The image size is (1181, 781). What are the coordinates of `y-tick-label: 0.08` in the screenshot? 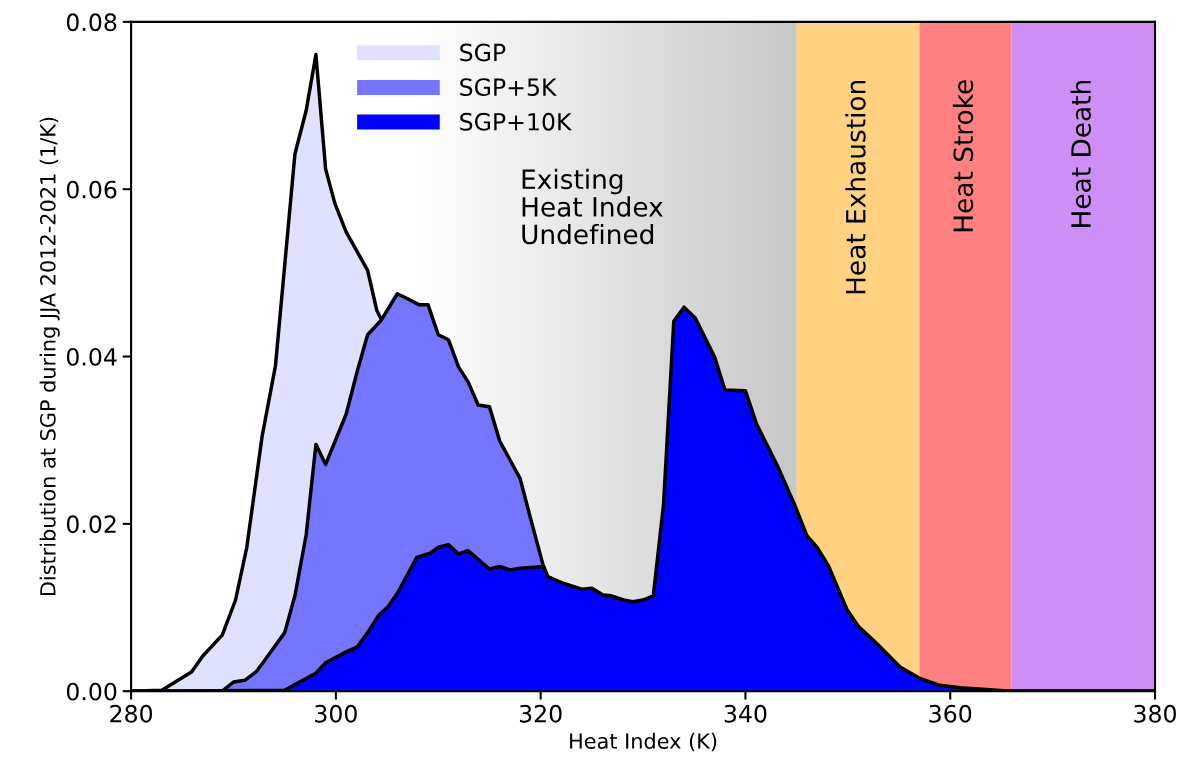 It's located at (91, 22).